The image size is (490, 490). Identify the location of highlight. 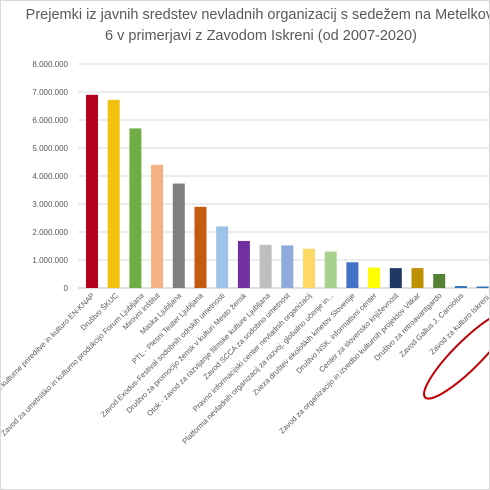
(456, 355).